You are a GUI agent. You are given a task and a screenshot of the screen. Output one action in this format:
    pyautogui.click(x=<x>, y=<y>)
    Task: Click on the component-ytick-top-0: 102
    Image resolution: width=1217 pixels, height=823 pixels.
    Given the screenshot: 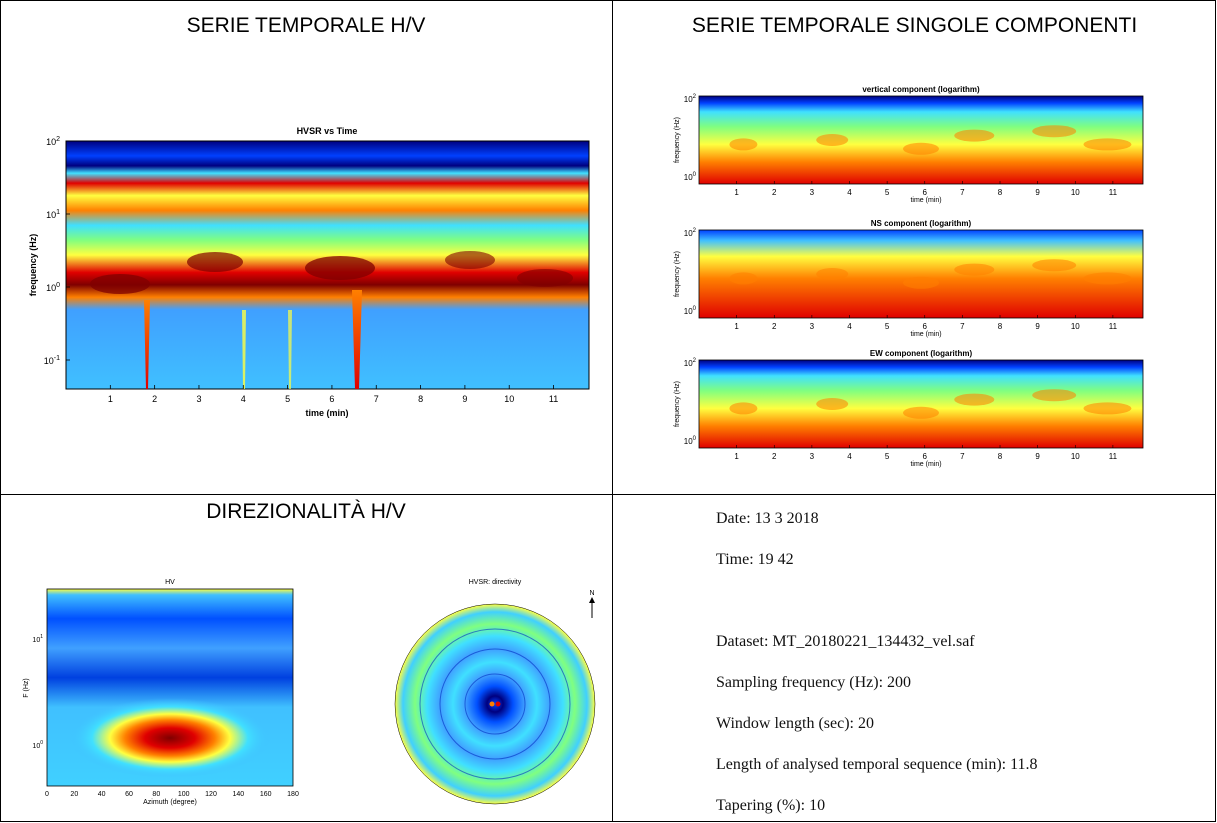 What is the action you would take?
    pyautogui.click(x=690, y=99)
    